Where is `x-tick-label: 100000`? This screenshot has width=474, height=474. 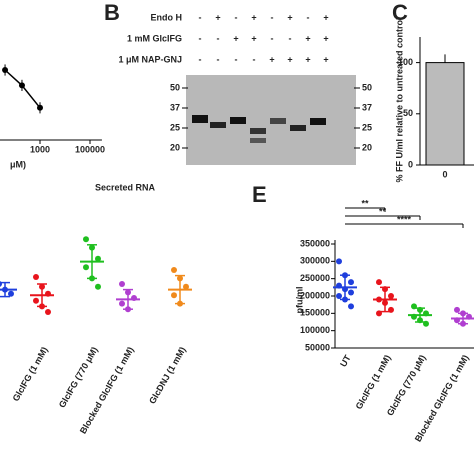 x-tick-label: 100000 is located at coordinates (90, 149).